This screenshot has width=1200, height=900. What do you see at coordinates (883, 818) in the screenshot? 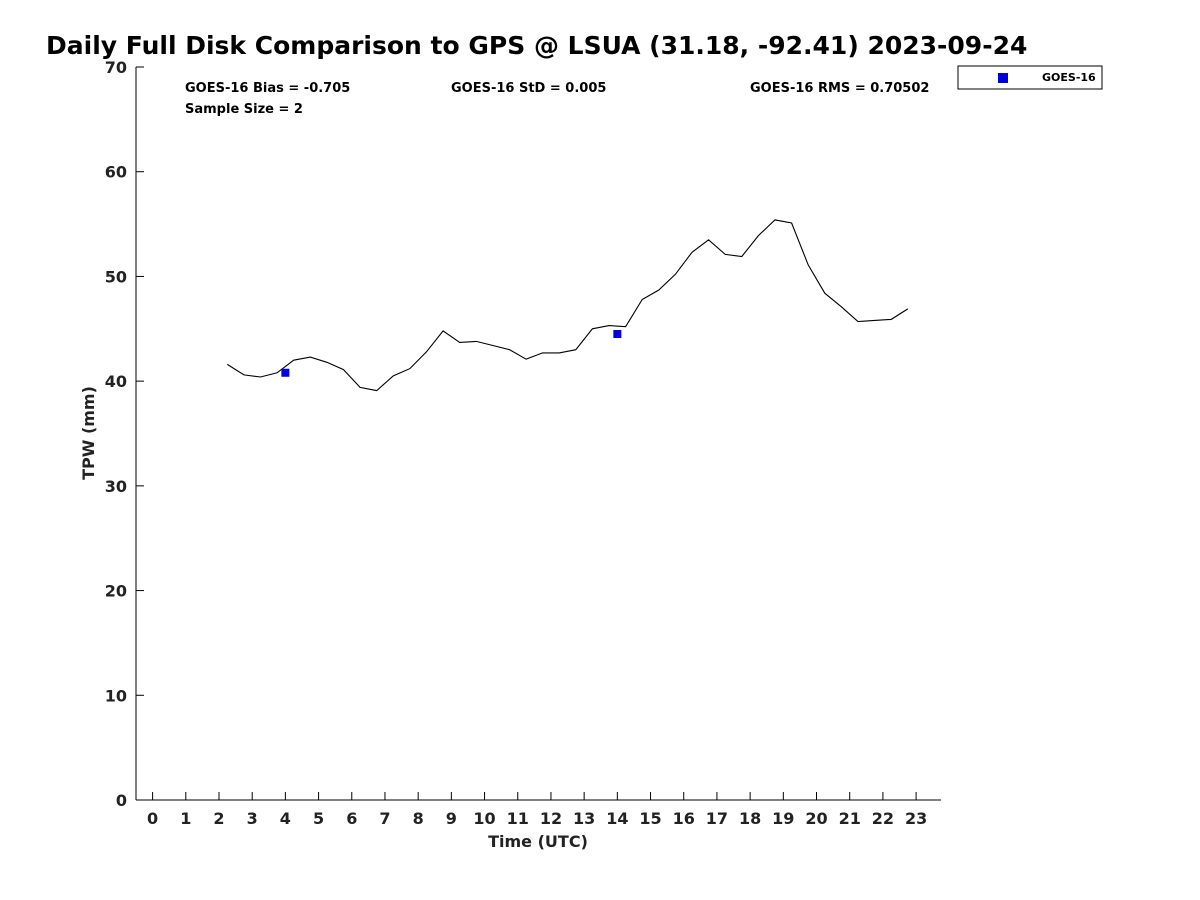
I see `x-tick-label: 22` at bounding box center [883, 818].